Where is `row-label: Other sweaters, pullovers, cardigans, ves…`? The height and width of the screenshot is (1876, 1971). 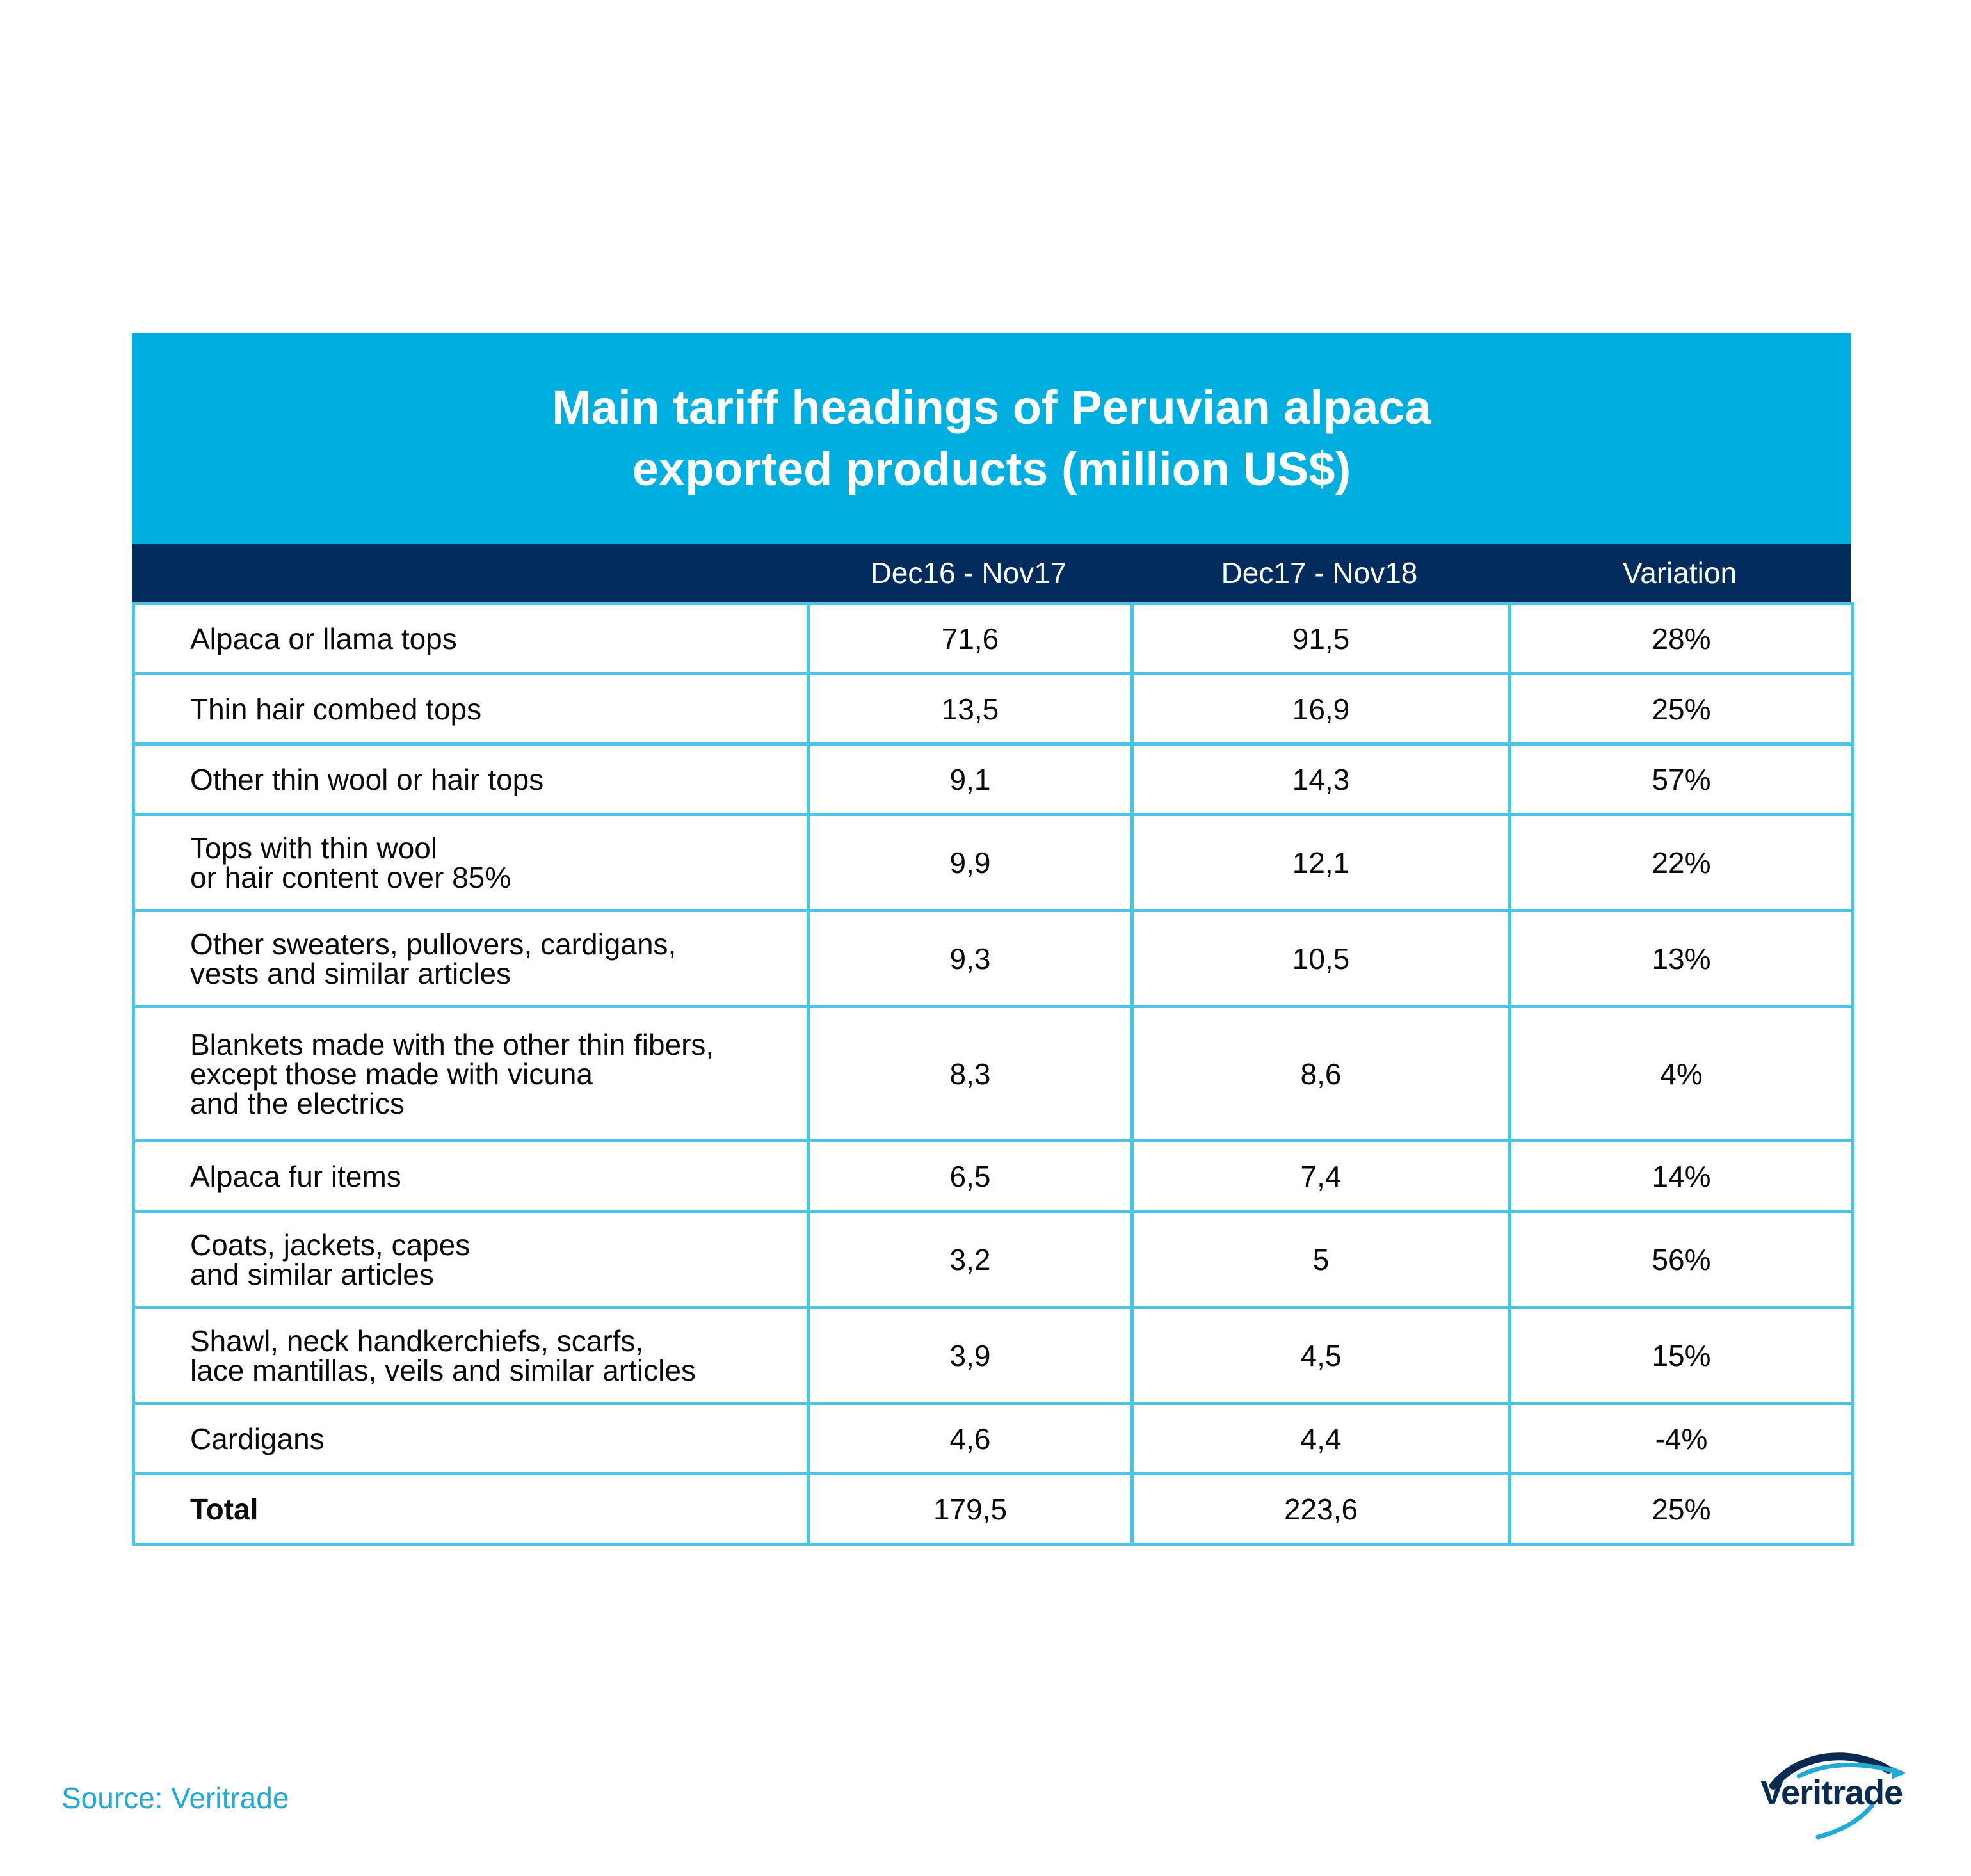 row-label: Other sweaters, pullovers, cardigans, ves… is located at coordinates (471, 958).